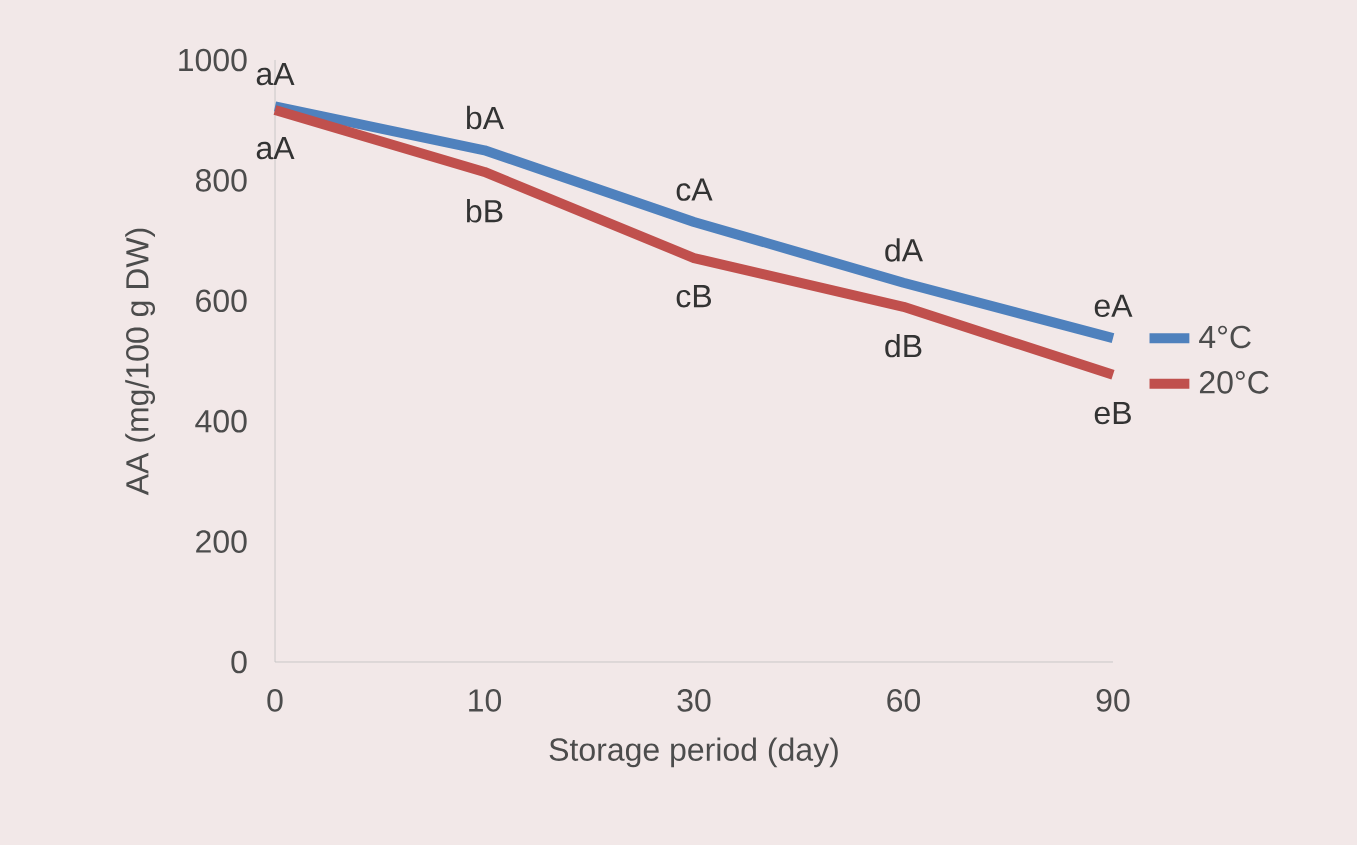 Image resolution: width=1357 pixels, height=845 pixels. What do you see at coordinates (485, 211) in the screenshot?
I see `annotation: bB` at bounding box center [485, 211].